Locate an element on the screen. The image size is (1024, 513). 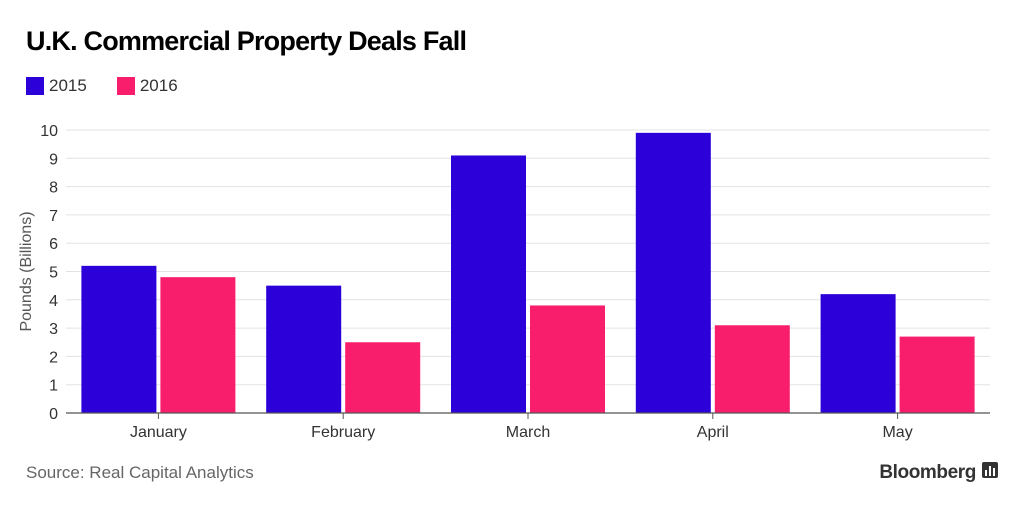
y-tick-label: 10 is located at coordinates (49, 131).